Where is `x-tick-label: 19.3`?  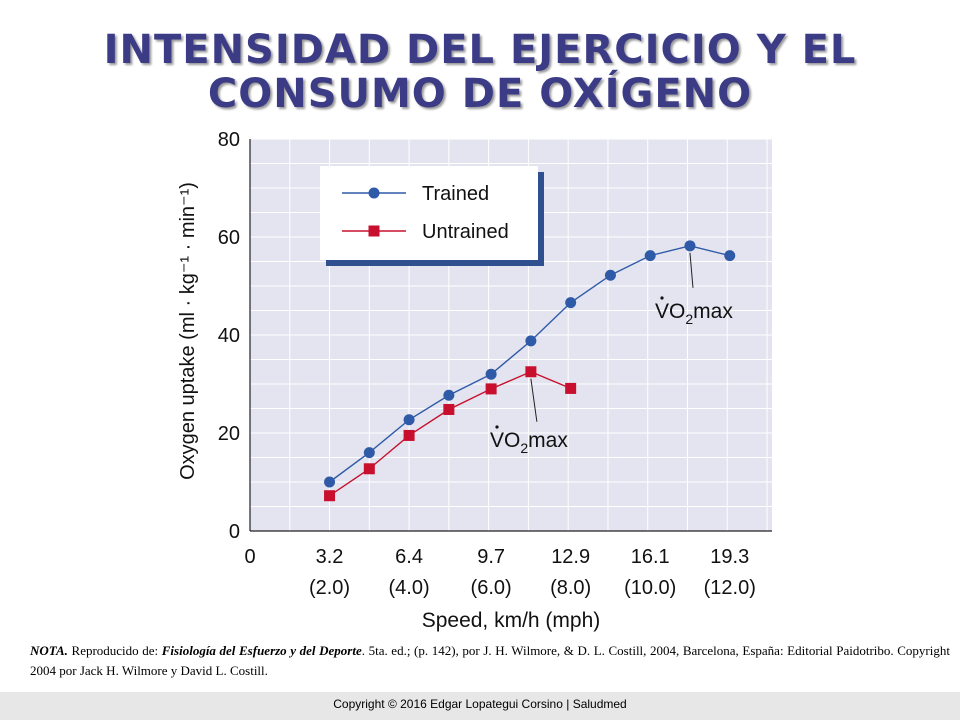
x-tick-label: 19.3 is located at coordinates (729, 557).